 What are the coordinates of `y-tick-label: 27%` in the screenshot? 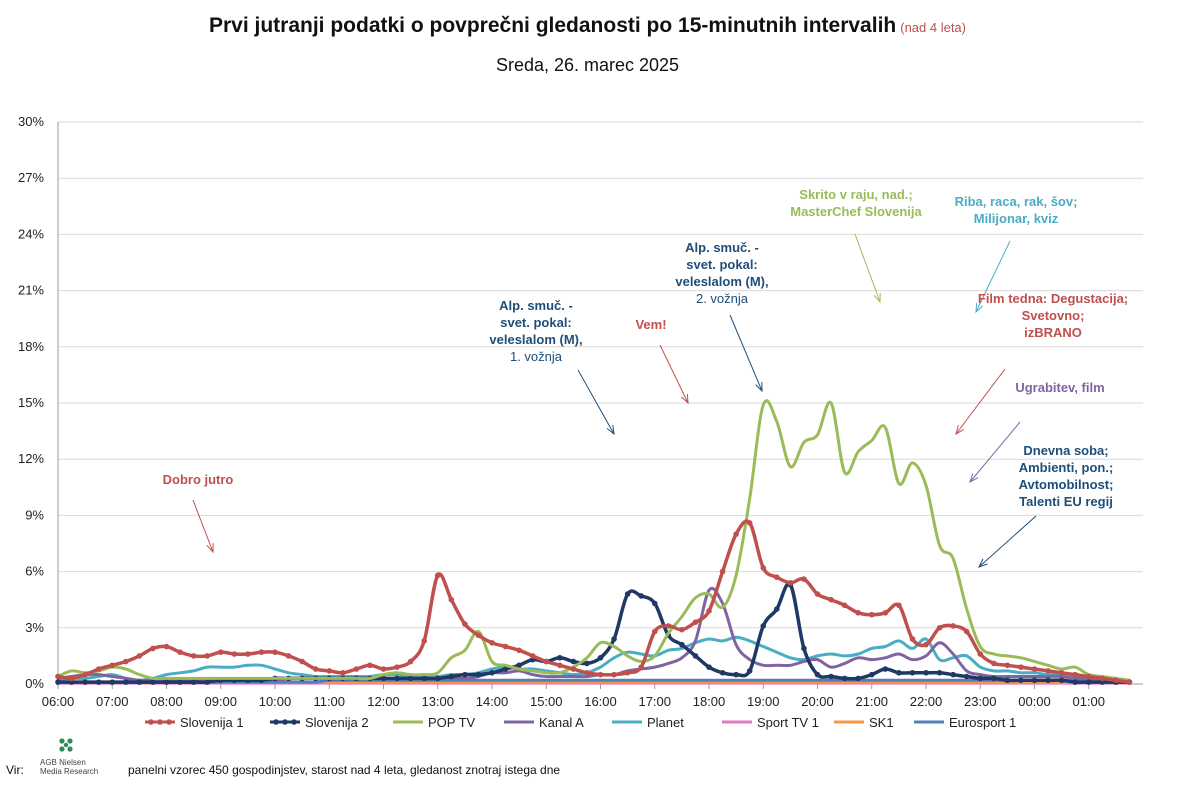 It's located at (31, 177).